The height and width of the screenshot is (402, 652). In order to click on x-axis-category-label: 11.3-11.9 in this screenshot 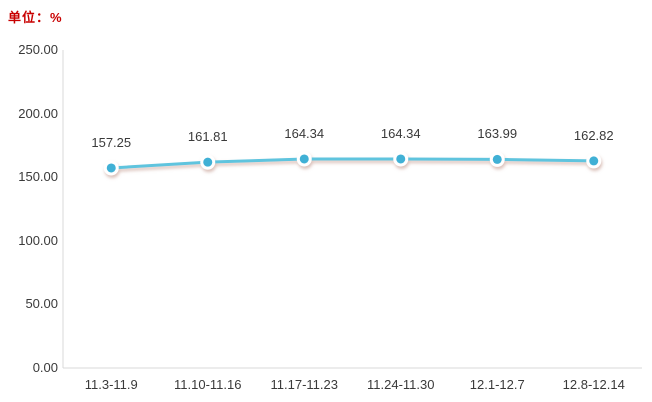, I will do `click(111, 384)`.